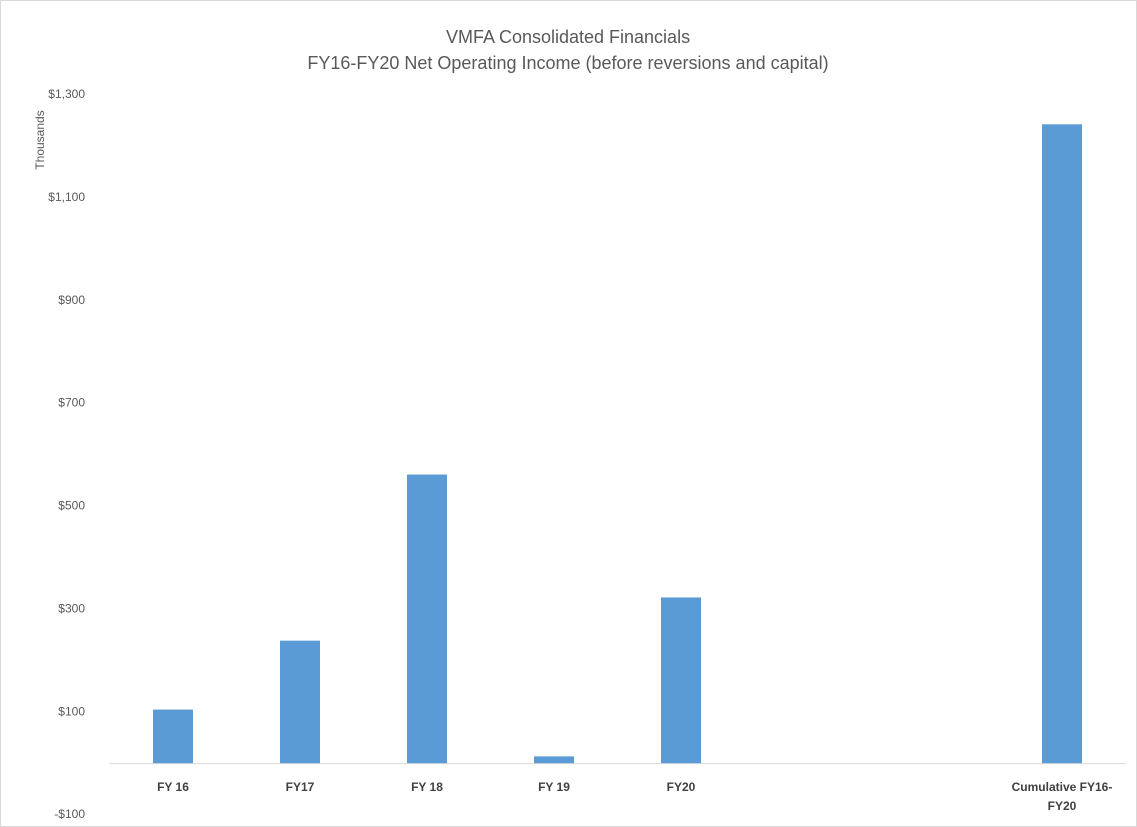 The image size is (1137, 827). Describe the element at coordinates (40, 139) in the screenshot. I see `y-axis-label: Thousands` at that location.